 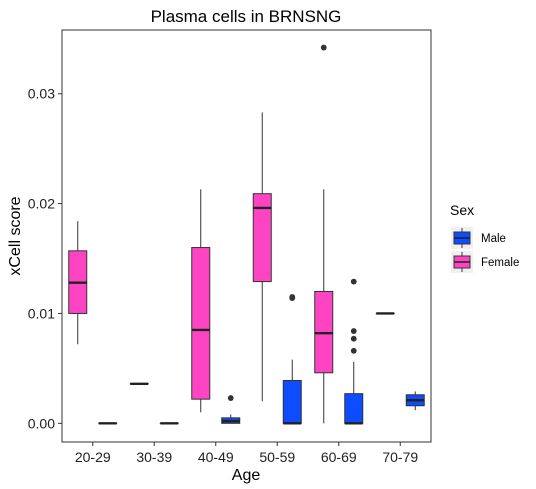 What do you see at coordinates (41, 313) in the screenshot?
I see `y-tick-label: 0.01` at bounding box center [41, 313].